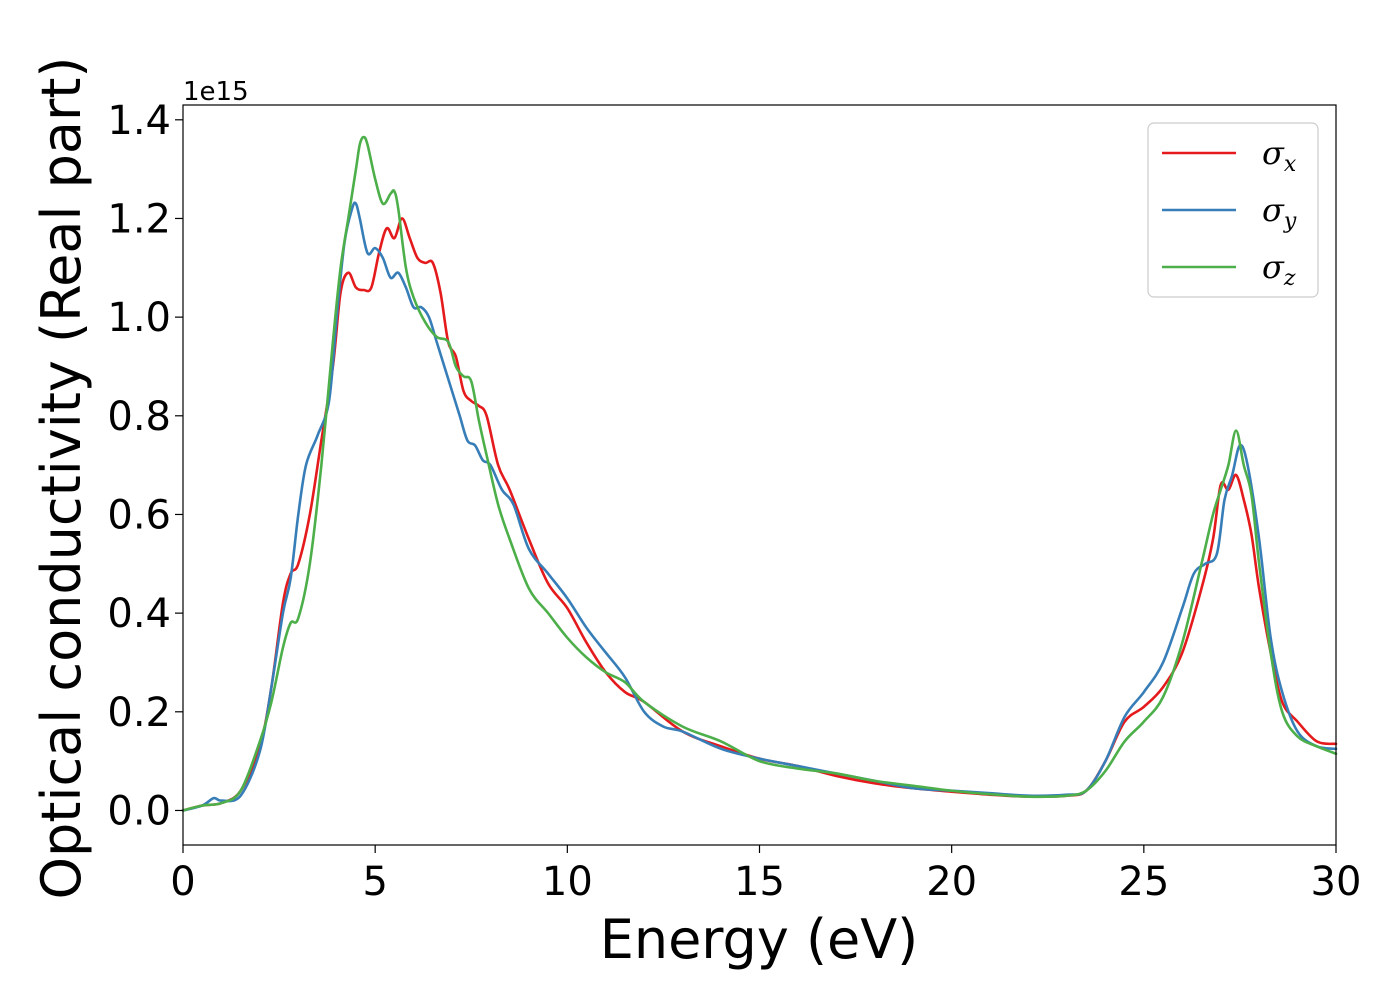 This screenshot has height=1000, width=1400. I want to click on x-axis: 0 5 10 15 20 25 30, so click(765, 875).